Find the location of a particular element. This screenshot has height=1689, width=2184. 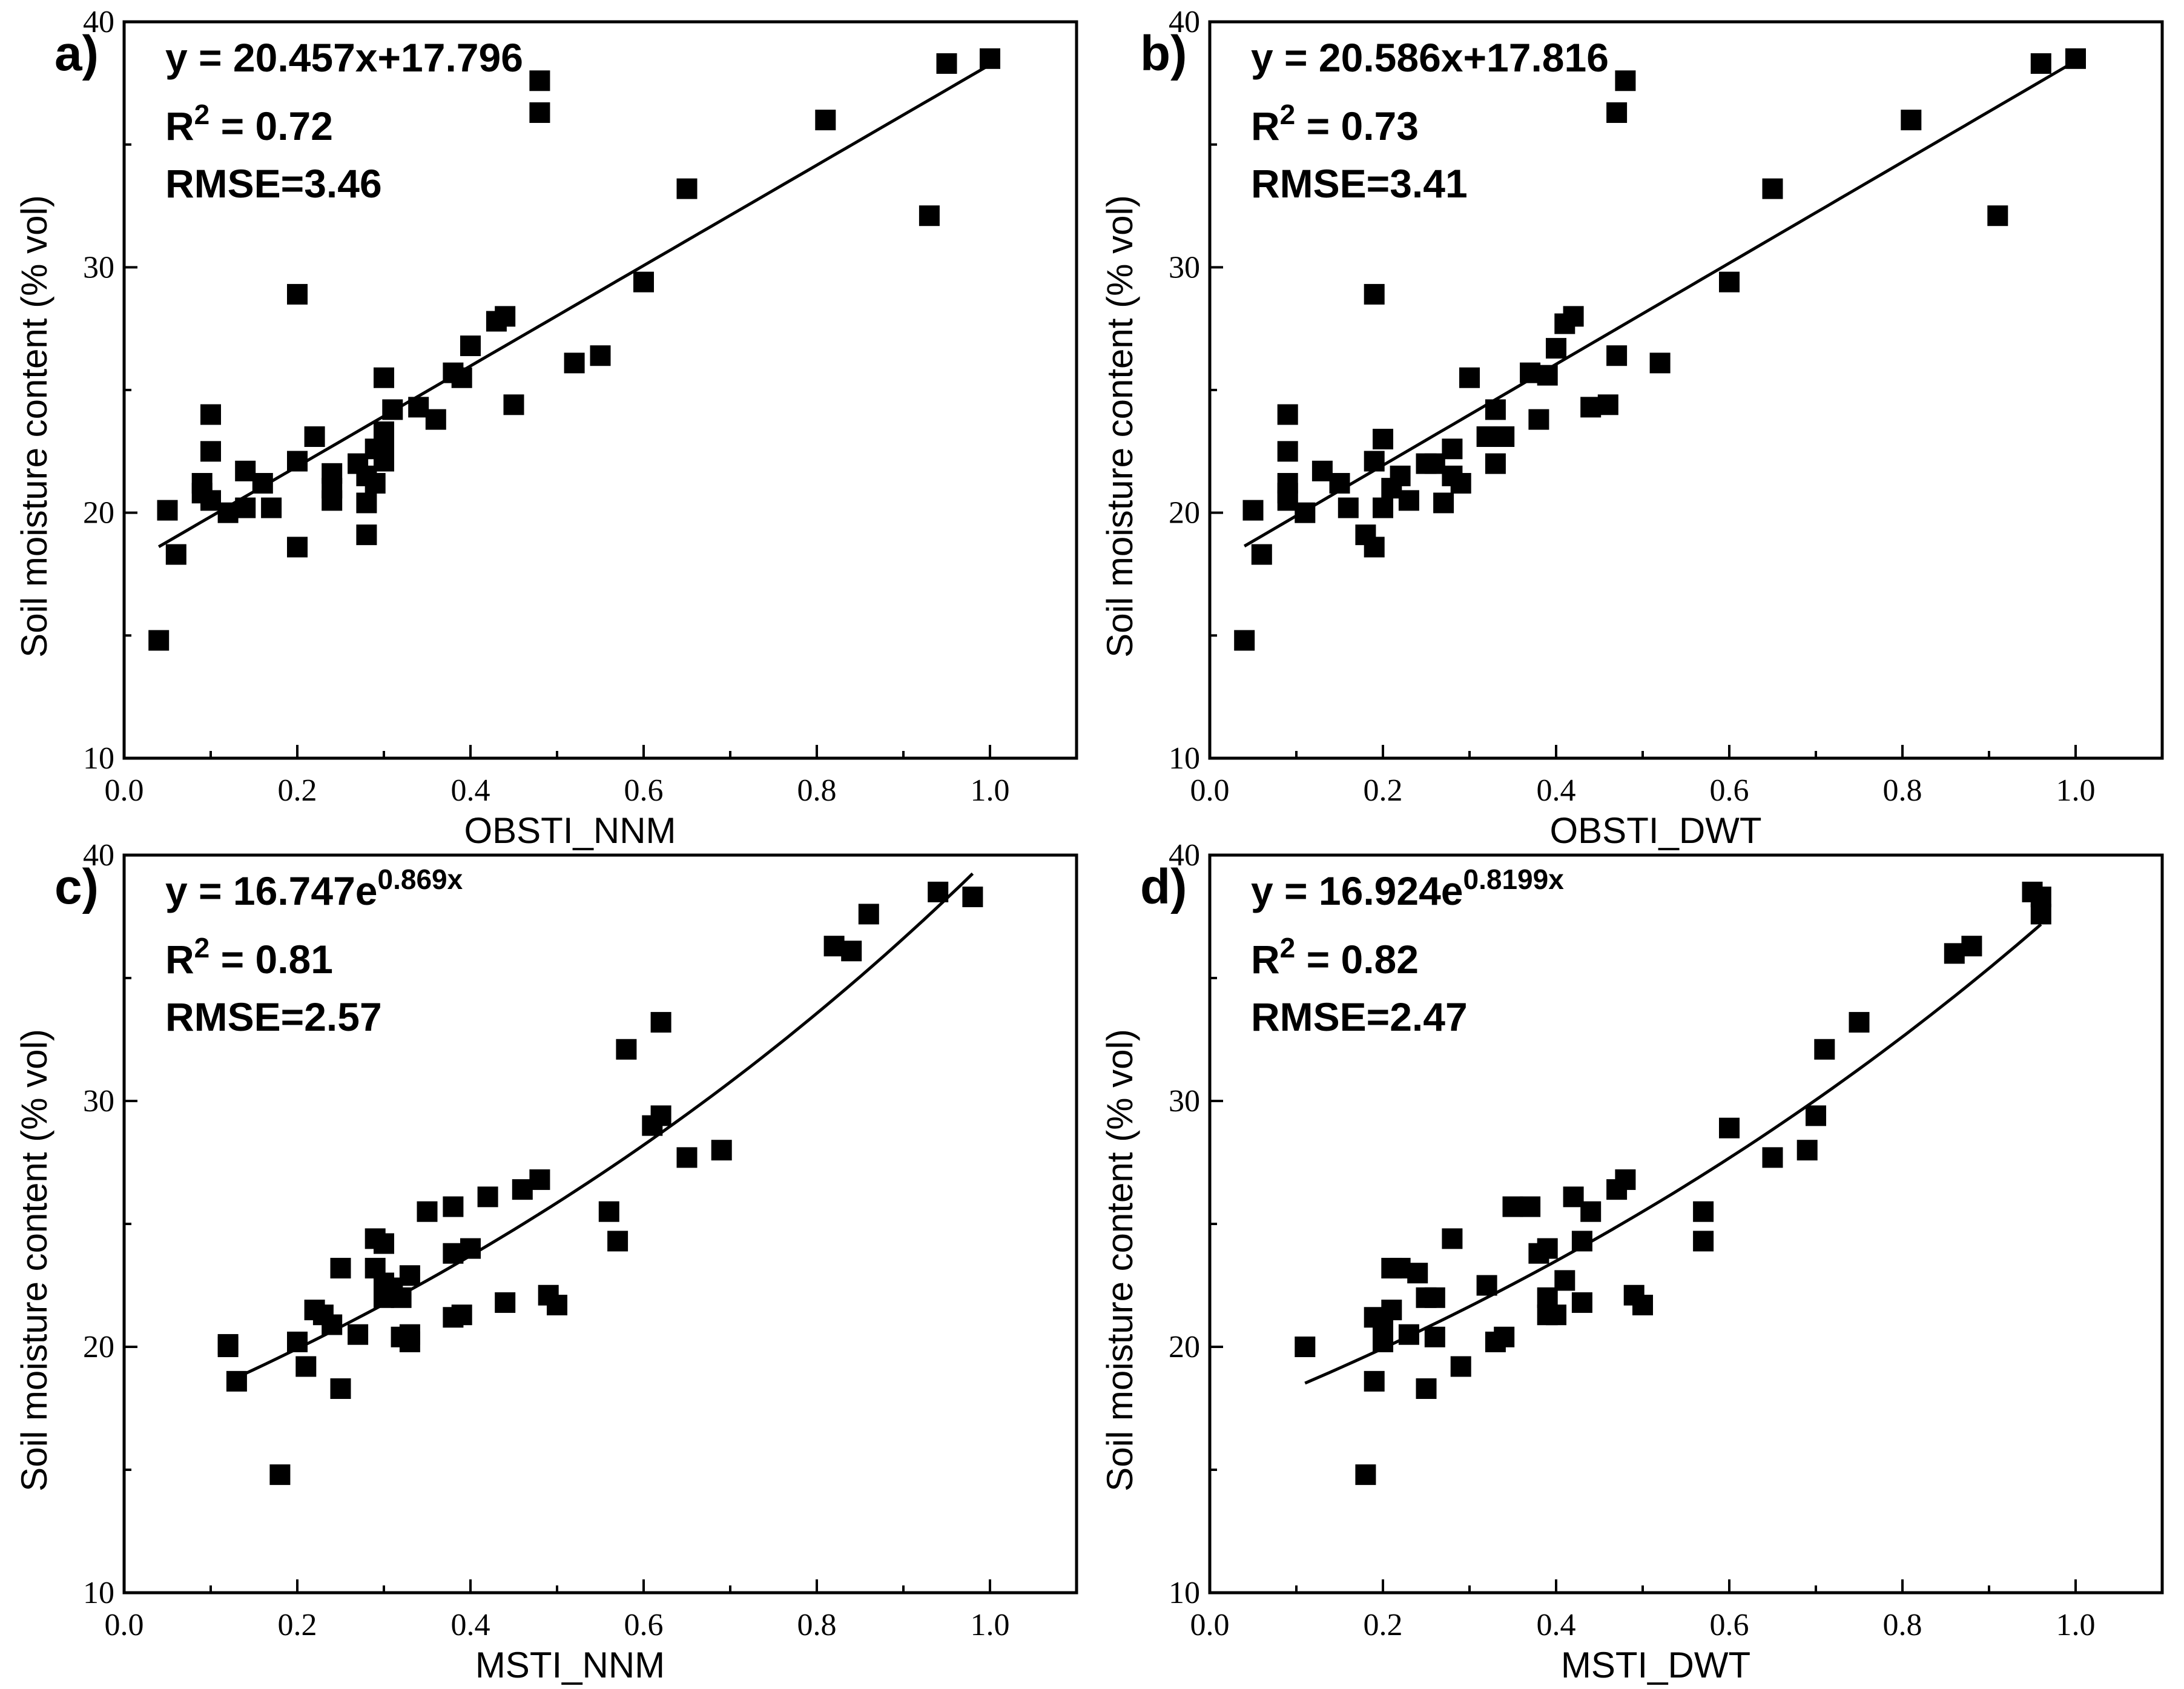

regression-equation: y = 20.586x+17.816 is located at coordinates (1430, 58).